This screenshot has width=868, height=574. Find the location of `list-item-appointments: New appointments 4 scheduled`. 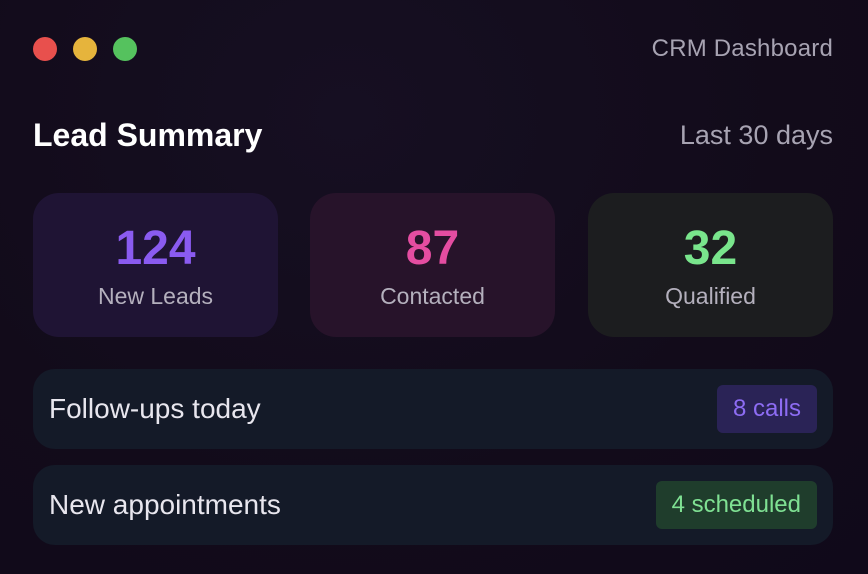

list-item-appointments: New appointments 4 scheduled is located at coordinates (433, 505).